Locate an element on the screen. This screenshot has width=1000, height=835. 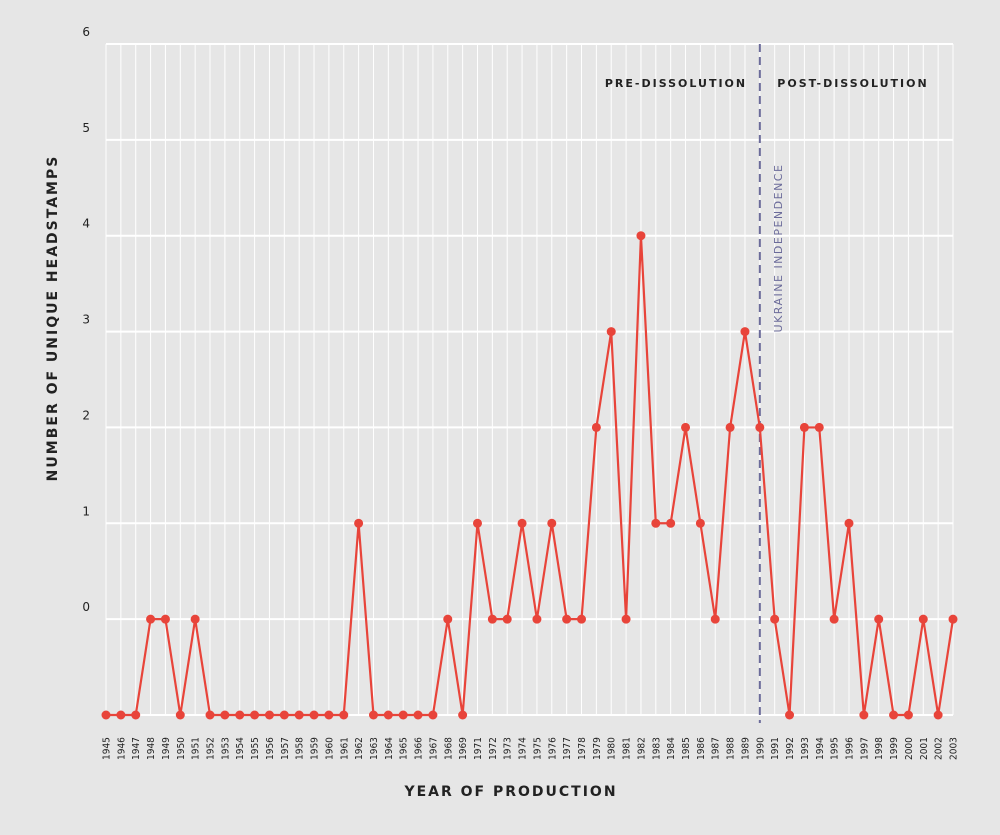
x-tick-label: 1994 is located at coordinates (820, 748).